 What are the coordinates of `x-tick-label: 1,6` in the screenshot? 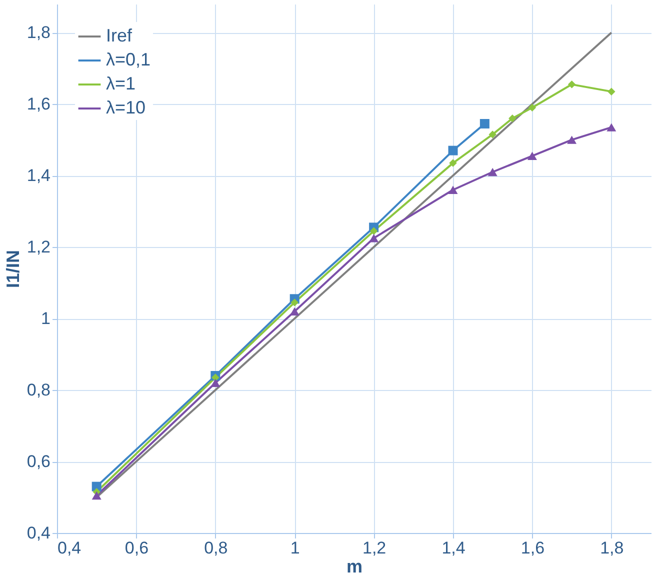 It's located at (532, 548).